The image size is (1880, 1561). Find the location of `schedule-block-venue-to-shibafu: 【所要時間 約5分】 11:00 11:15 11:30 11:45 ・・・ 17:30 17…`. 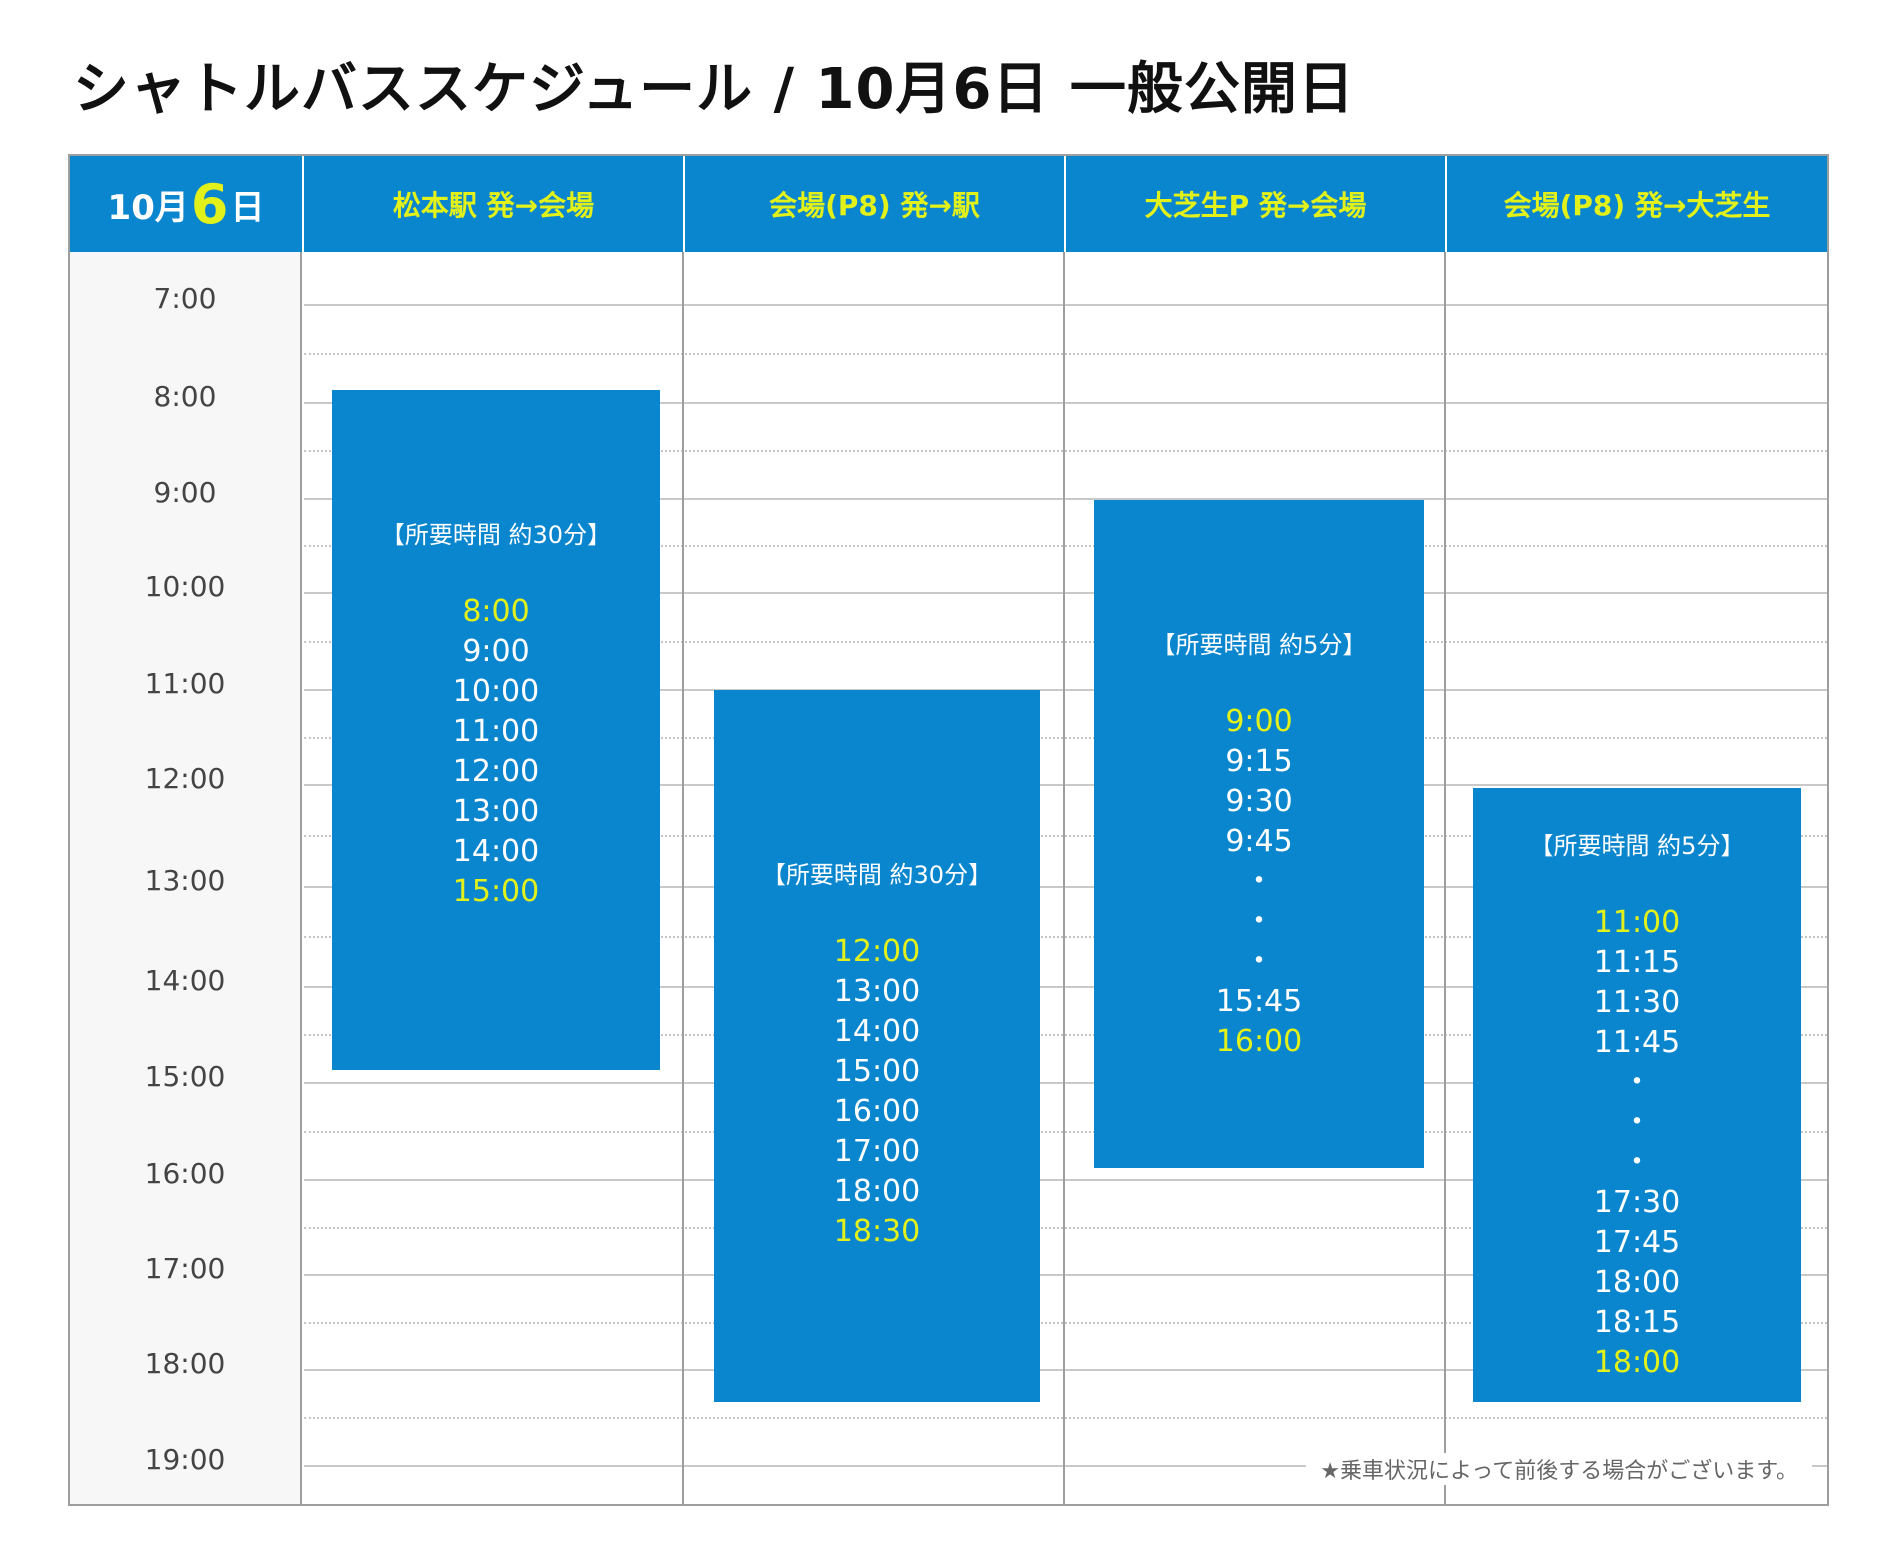

schedule-block-venue-to-shibafu: 【所要時間 約5分】 11:00 11:15 11:30 11:45 ・・・ 17:30 17… is located at coordinates (1637, 1095).